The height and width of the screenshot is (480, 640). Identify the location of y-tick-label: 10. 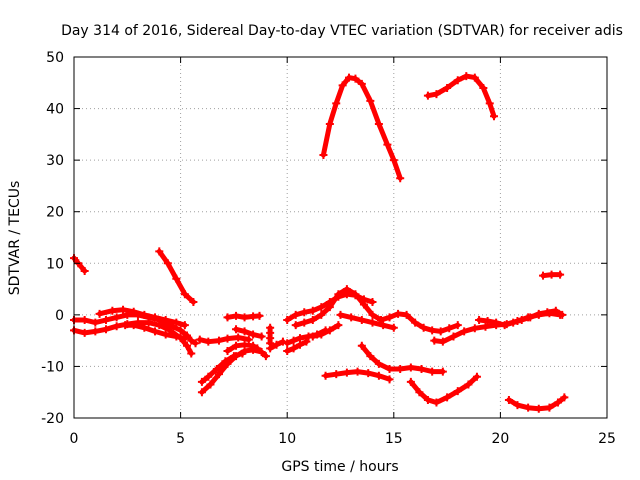
(55, 264).